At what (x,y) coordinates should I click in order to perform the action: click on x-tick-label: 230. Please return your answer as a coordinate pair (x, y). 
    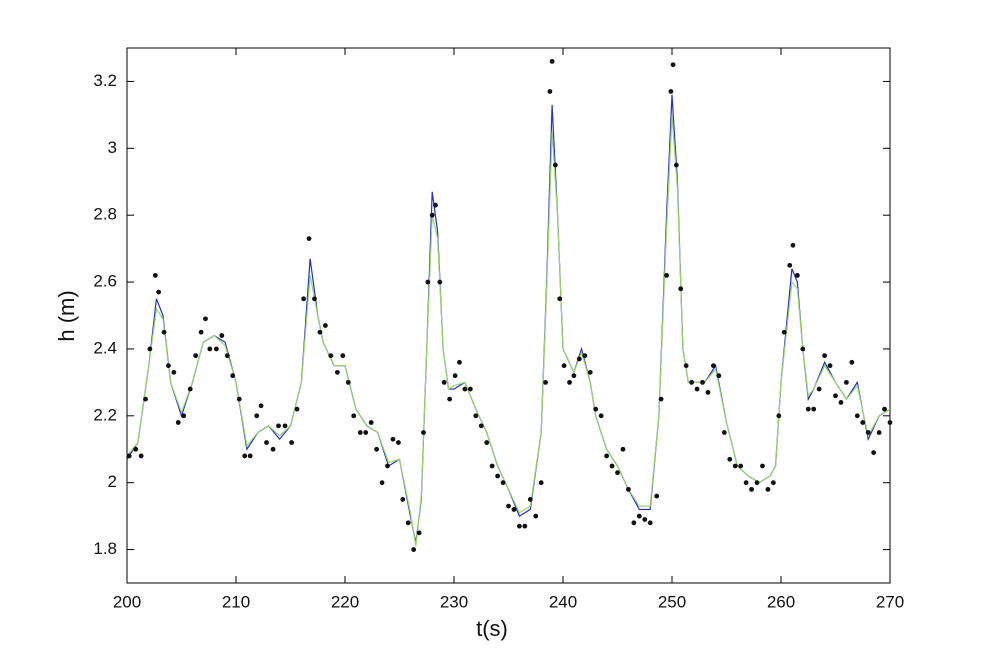
    Looking at the image, I should click on (454, 601).